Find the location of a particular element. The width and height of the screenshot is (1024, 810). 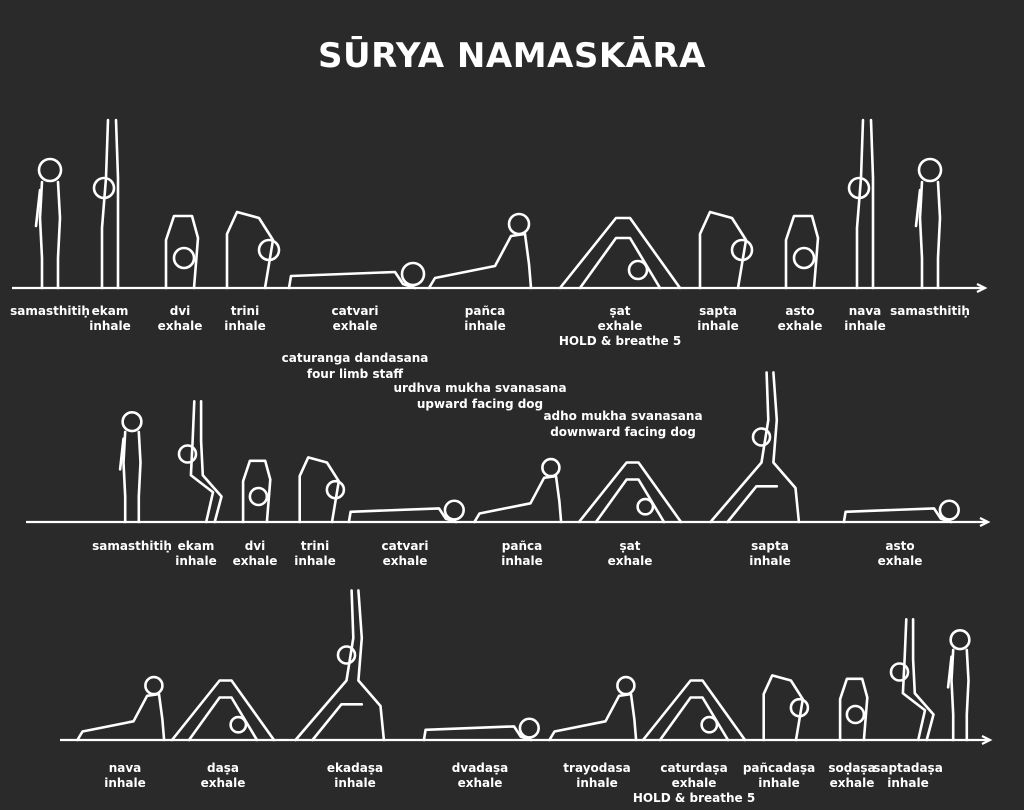

pose-label: pañca inhale is located at coordinates (522, 554).